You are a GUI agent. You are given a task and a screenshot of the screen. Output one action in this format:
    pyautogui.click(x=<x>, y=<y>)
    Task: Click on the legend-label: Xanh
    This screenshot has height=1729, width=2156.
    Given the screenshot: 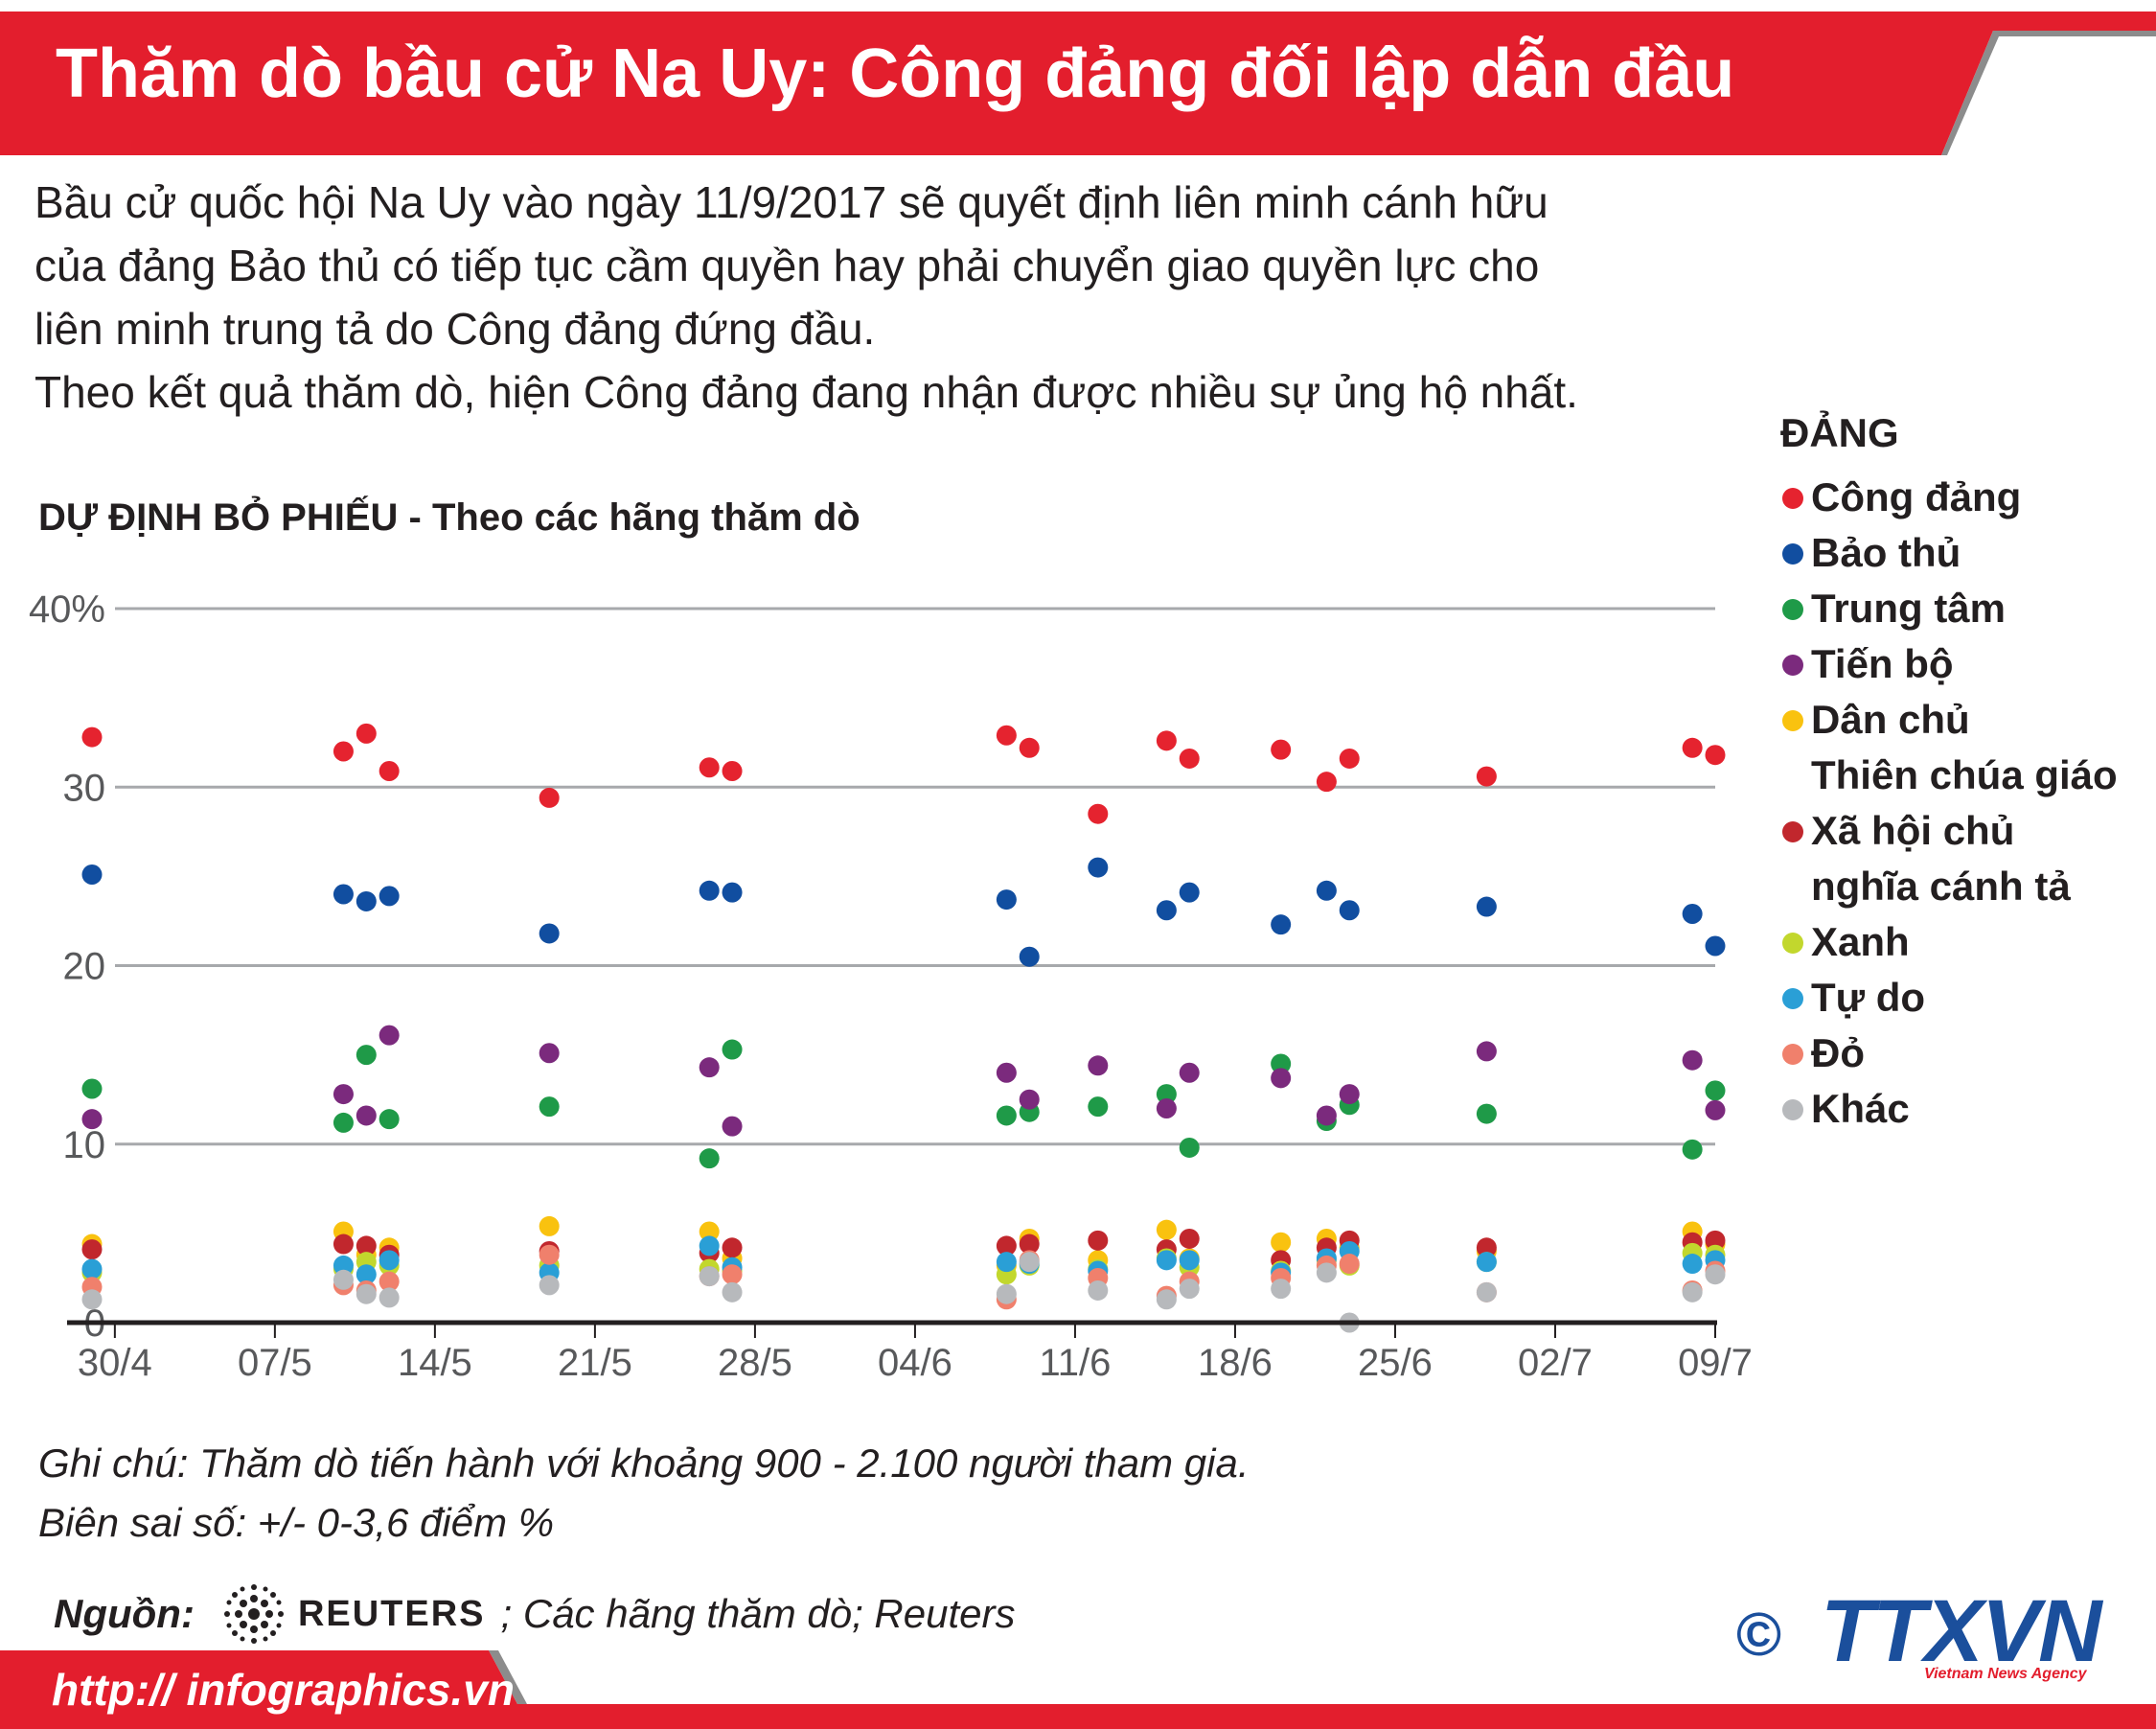 What is the action you would take?
    pyautogui.click(x=1860, y=941)
    